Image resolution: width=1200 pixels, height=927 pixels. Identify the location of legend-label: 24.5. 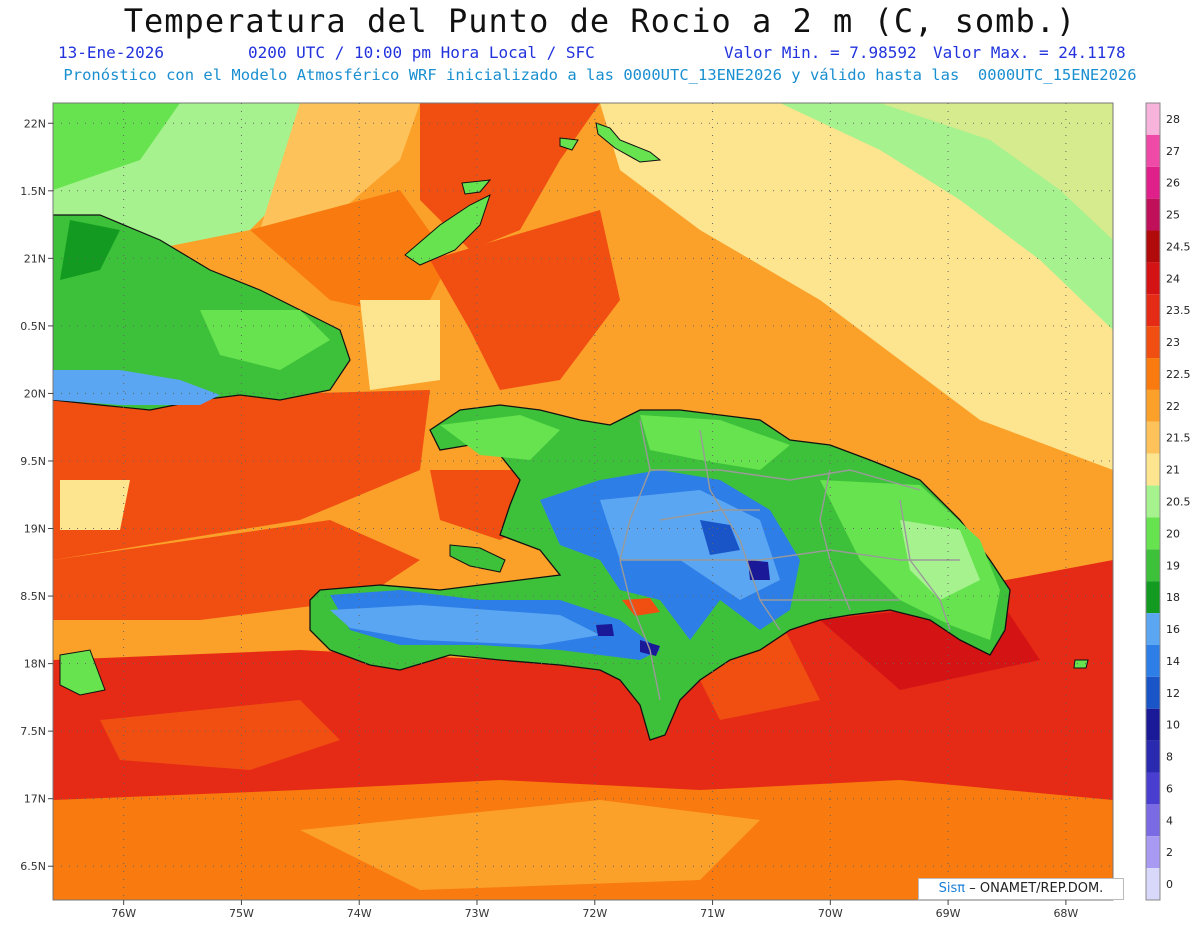
(1178, 246).